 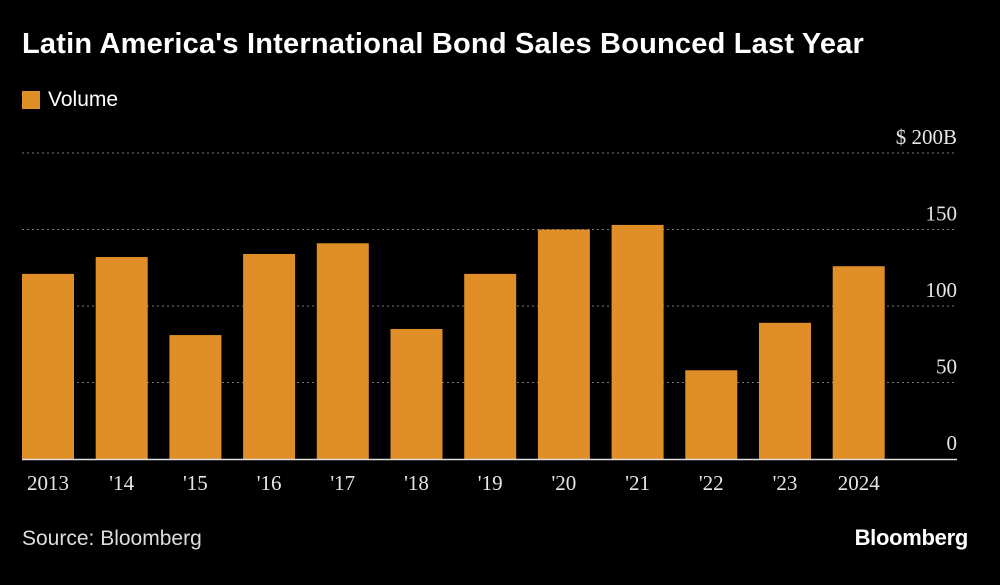 I want to click on y-tick-label: 150, so click(x=942, y=214).